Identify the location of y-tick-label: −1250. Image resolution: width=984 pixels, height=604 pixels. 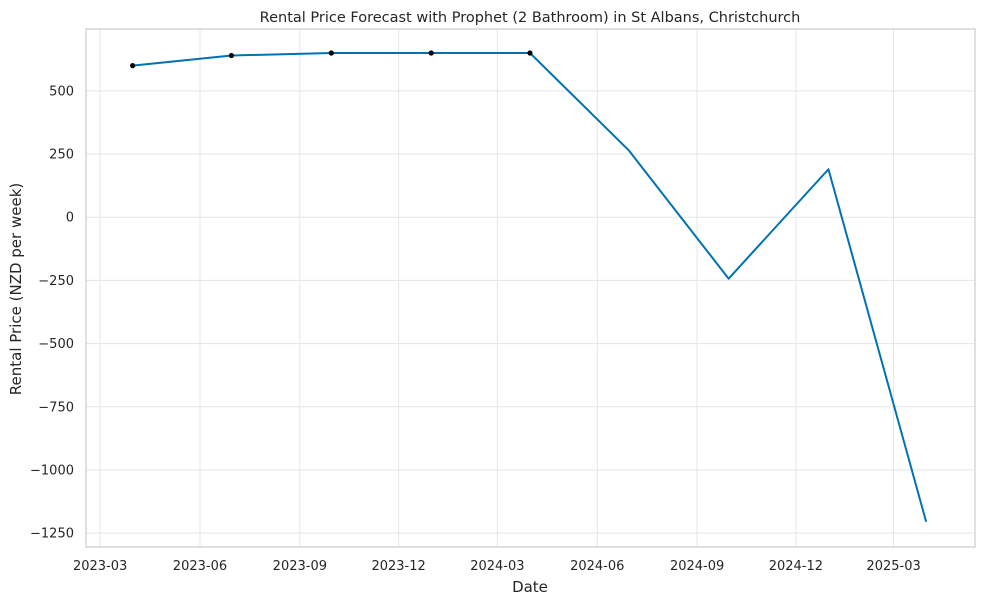
(52, 534).